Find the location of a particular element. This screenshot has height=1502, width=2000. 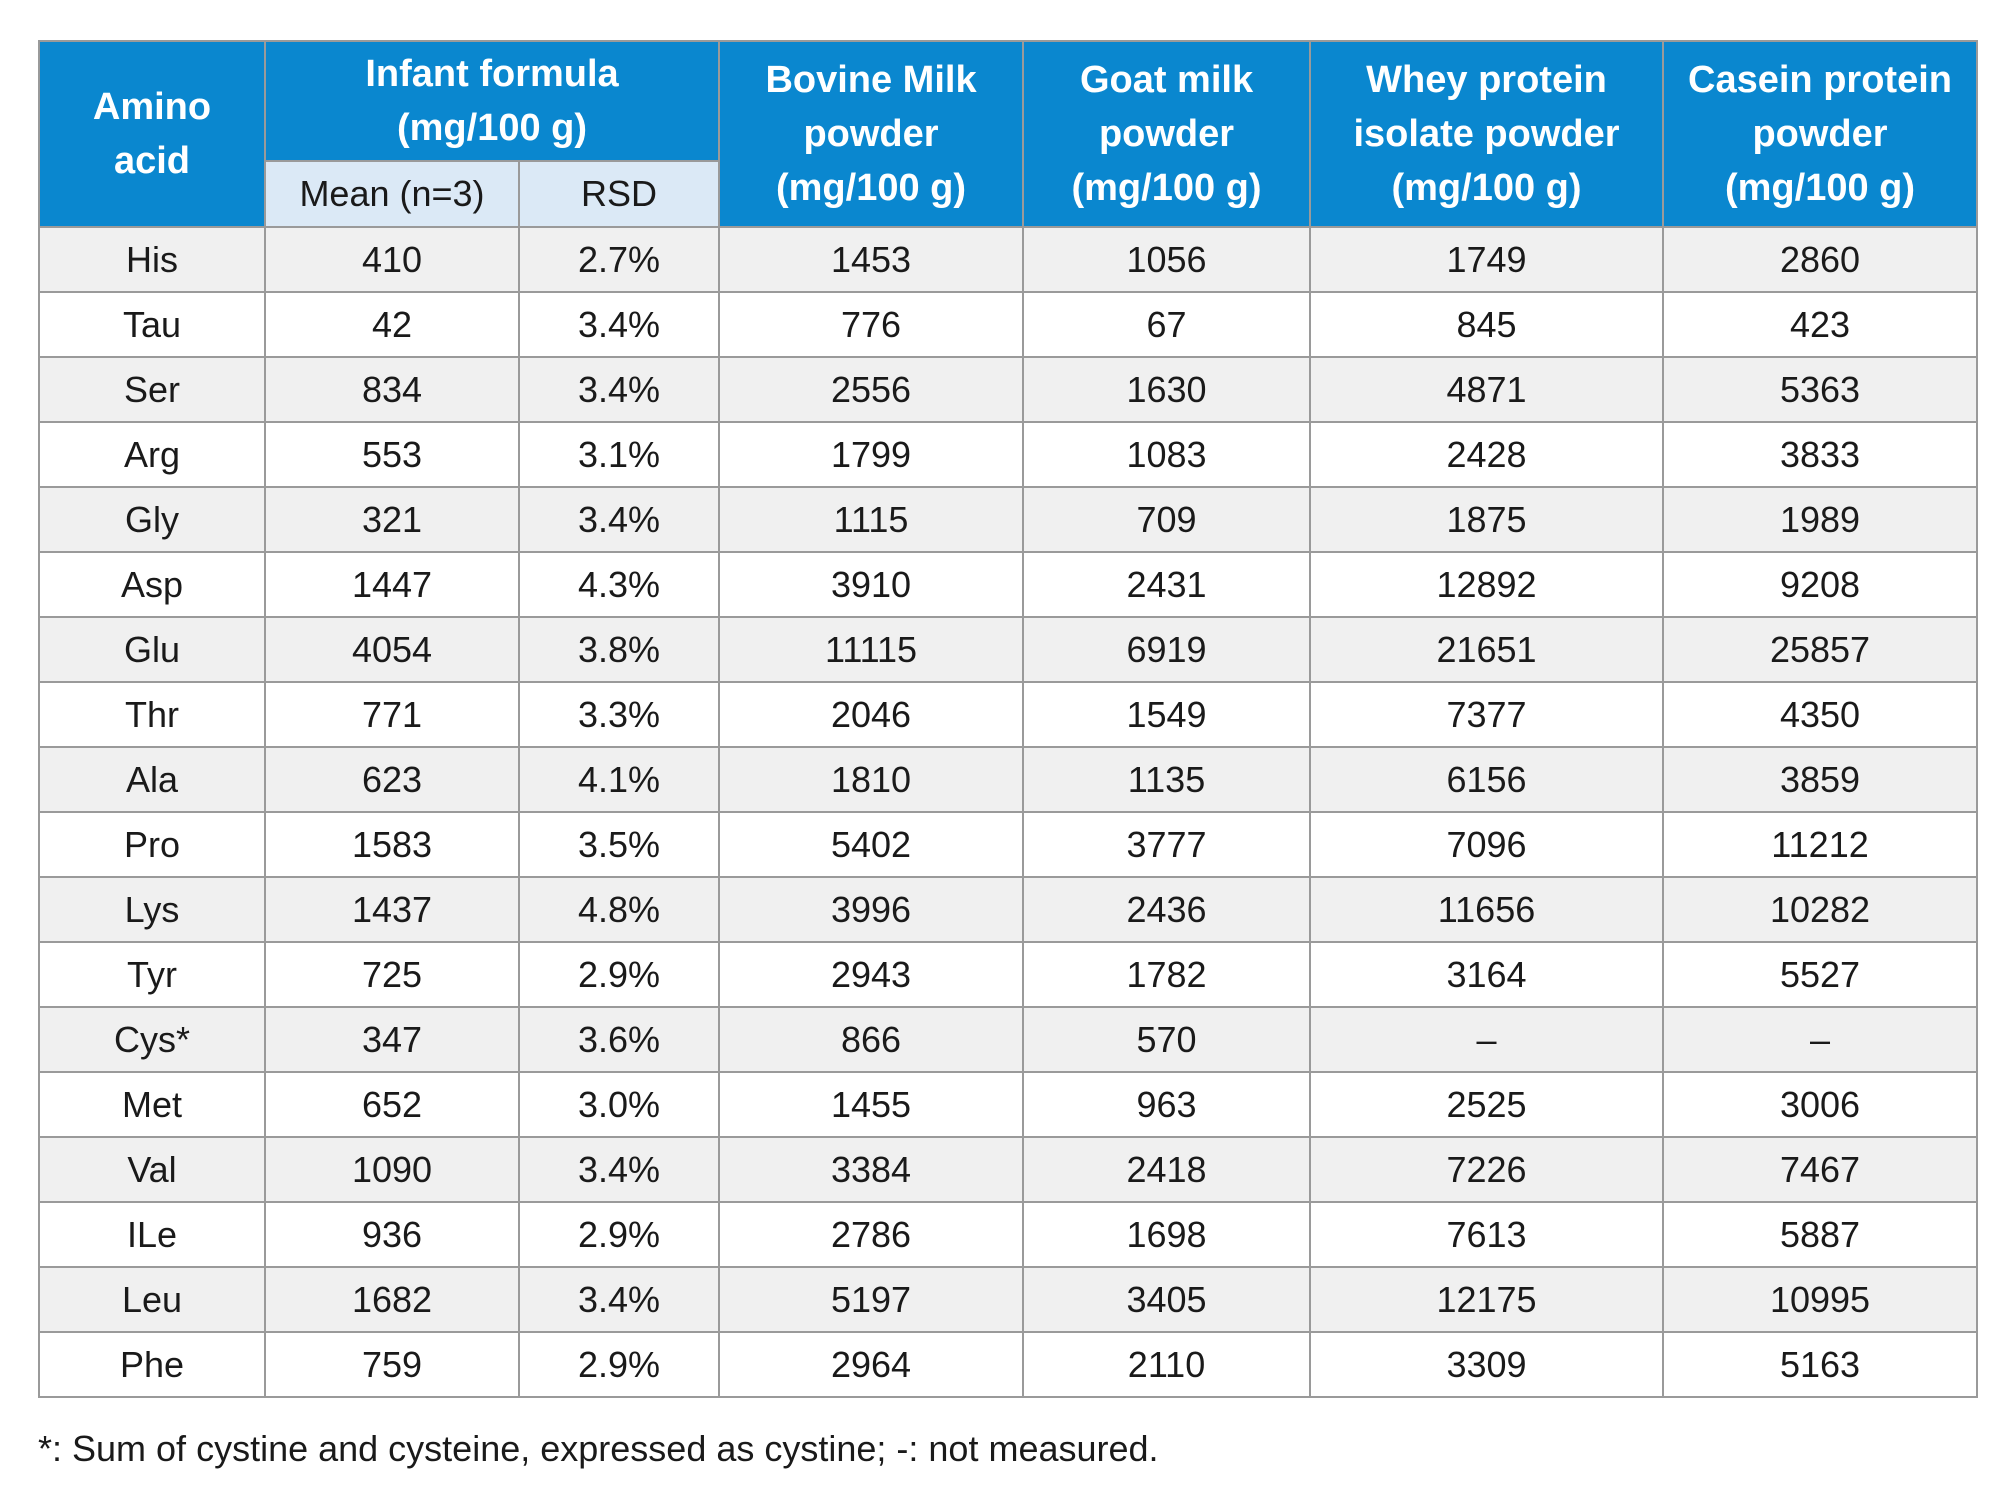

cell-amino: Met is located at coordinates (152, 1104).